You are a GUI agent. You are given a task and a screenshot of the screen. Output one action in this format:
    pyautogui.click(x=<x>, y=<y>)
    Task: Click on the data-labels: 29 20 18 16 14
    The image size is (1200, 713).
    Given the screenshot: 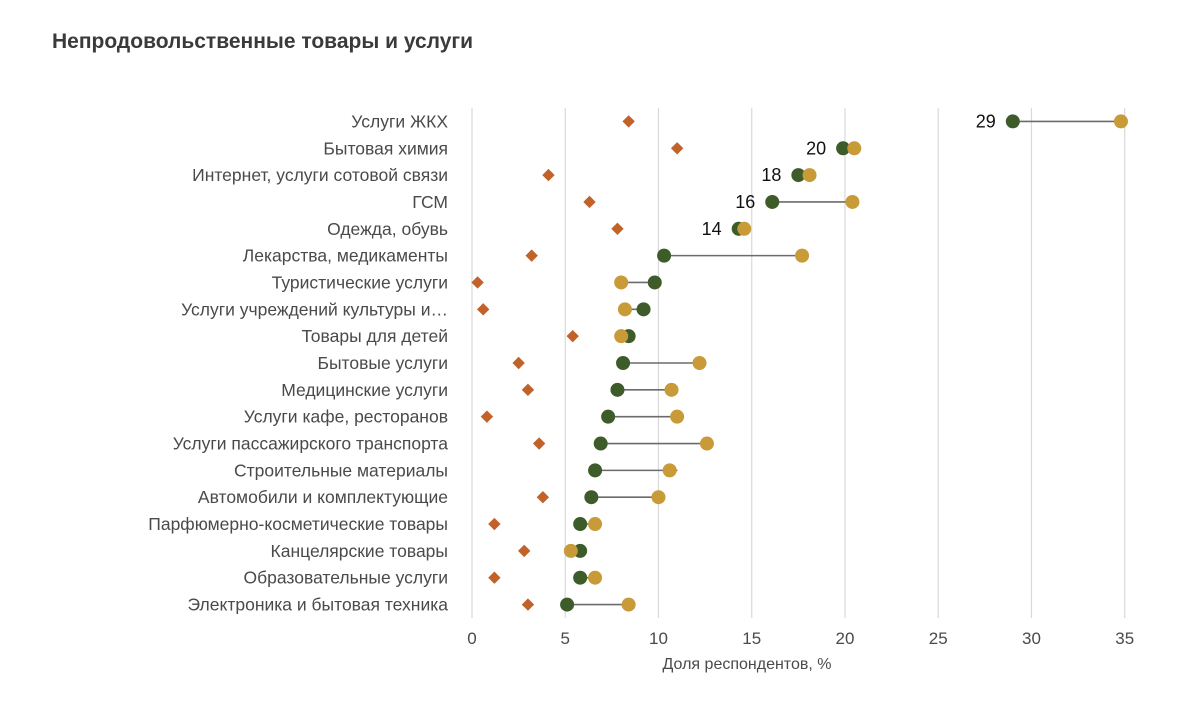 What is the action you would take?
    pyautogui.click(x=849, y=174)
    